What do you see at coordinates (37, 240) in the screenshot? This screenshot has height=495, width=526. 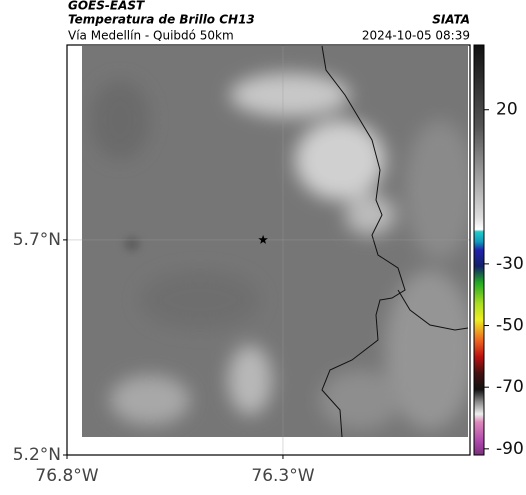 I see `y-tick-label: 5.7°N` at bounding box center [37, 240].